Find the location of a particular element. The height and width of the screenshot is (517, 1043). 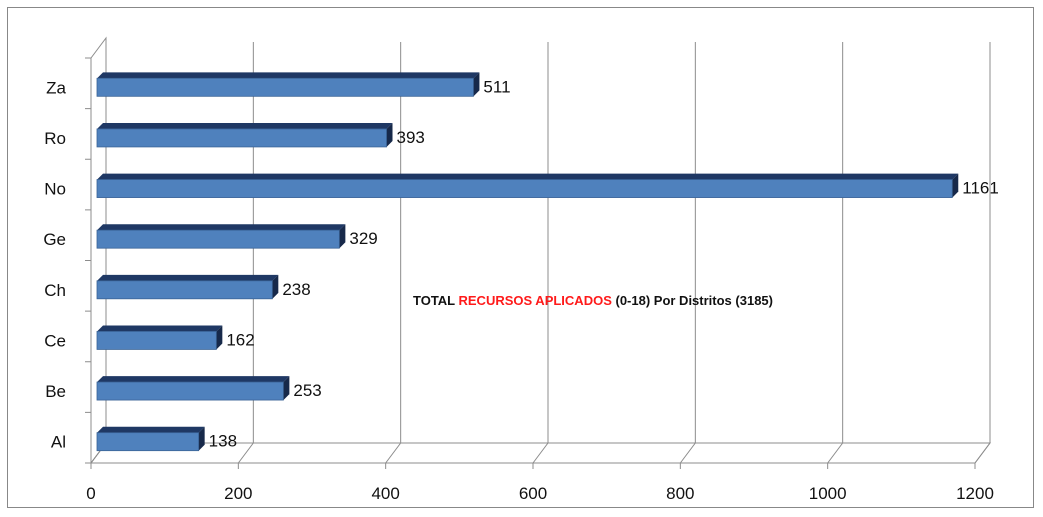

bar-al is located at coordinates (150, 439).